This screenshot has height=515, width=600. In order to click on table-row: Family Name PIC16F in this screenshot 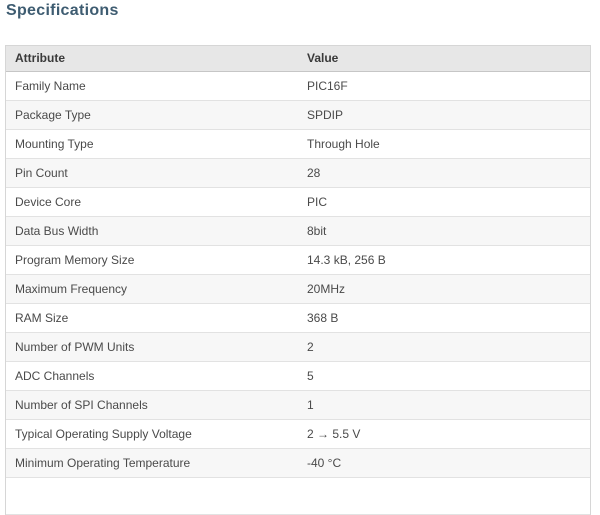, I will do `click(298, 86)`.